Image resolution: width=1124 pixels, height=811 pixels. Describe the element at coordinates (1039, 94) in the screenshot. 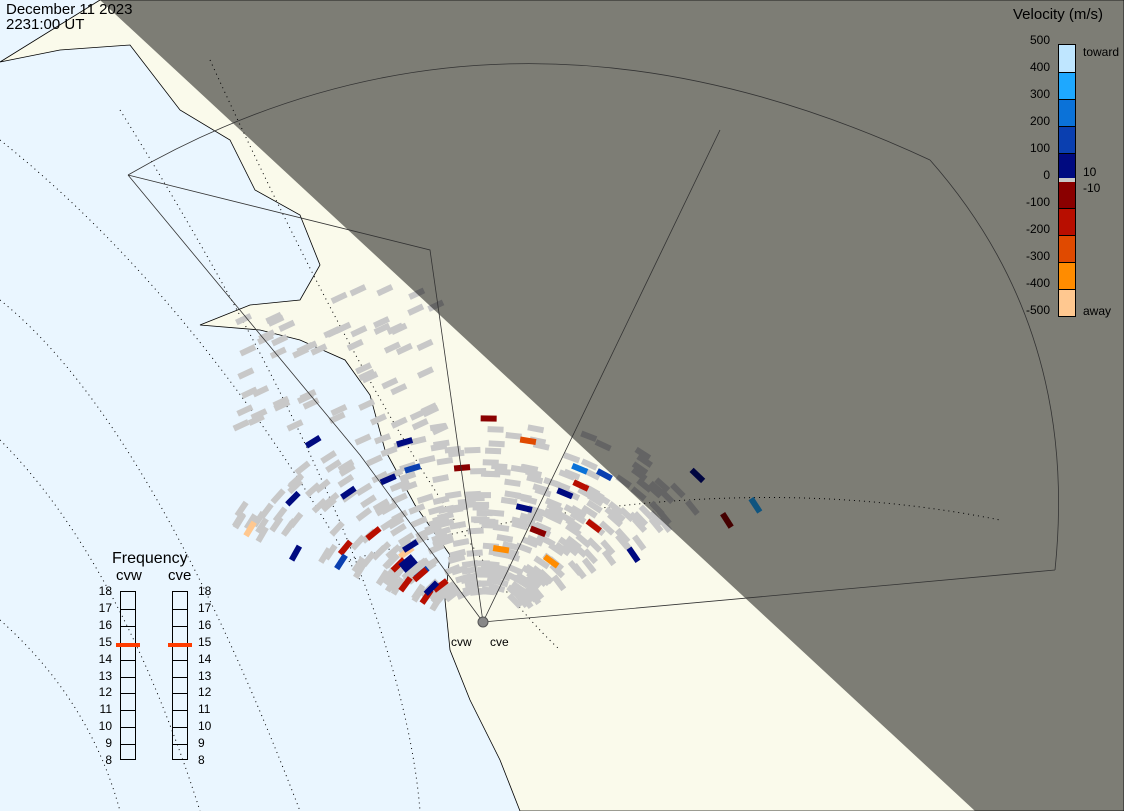

I see `colorbar-tick: 300` at that location.